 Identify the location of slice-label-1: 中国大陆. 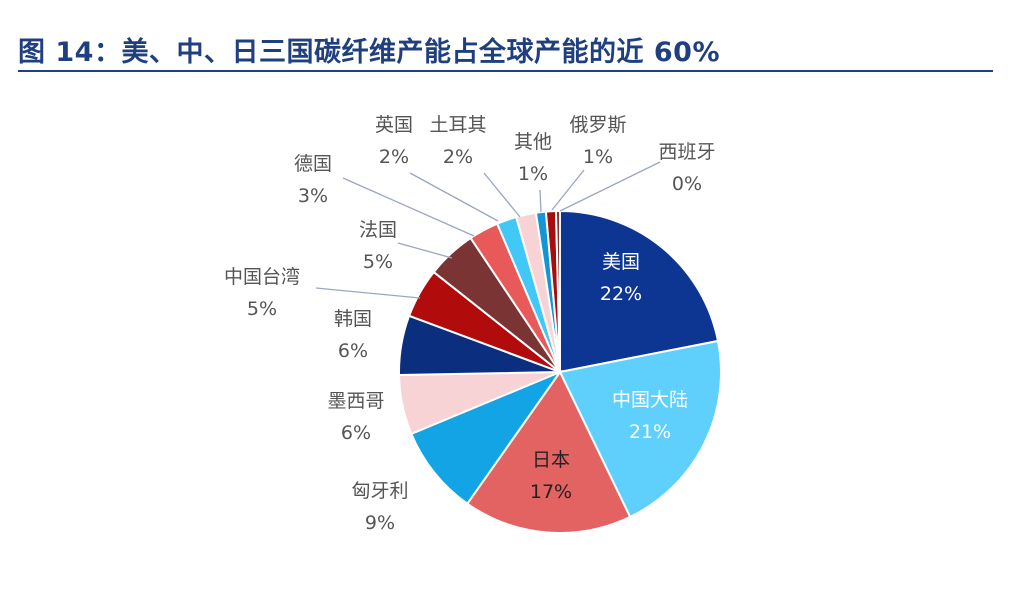
(650, 400).